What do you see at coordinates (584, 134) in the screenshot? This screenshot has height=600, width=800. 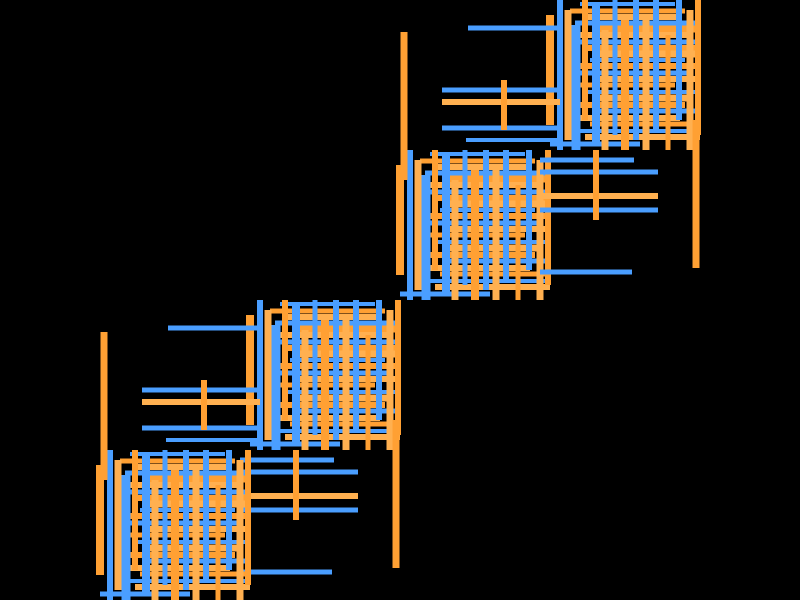 I see `cluster-top-right` at bounding box center [584, 134].